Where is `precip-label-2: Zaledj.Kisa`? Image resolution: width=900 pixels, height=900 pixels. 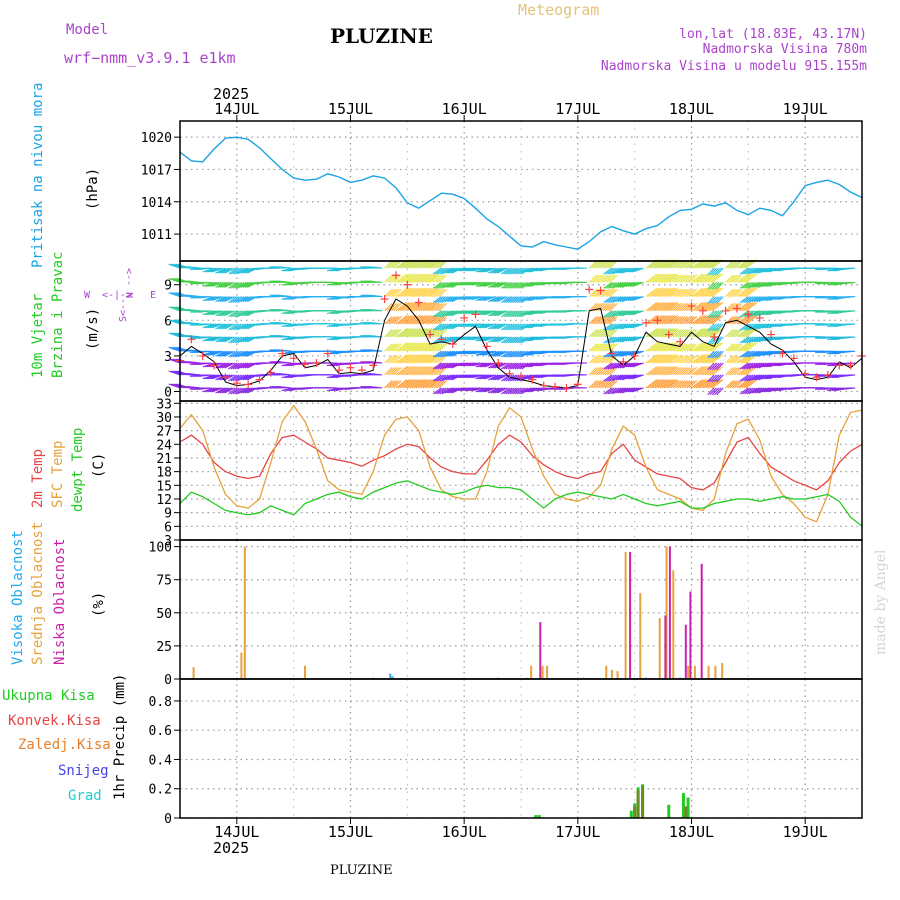
precip-label-2: Zaledj.Kisa is located at coordinates (64, 745).